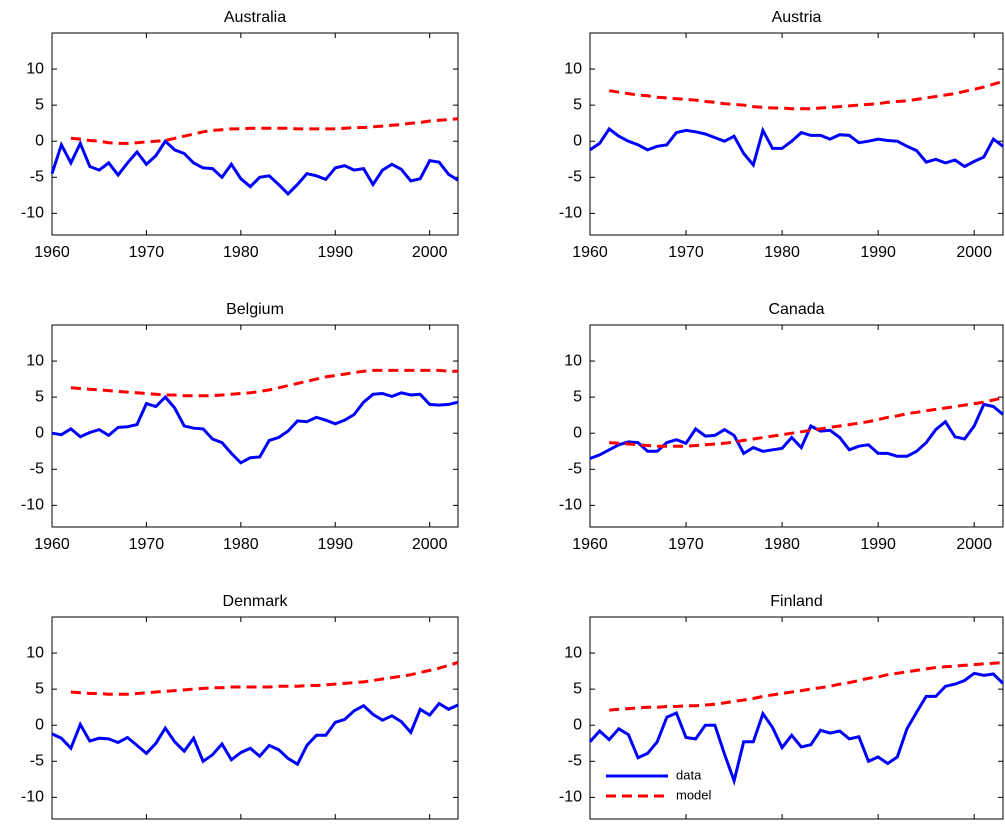  I want to click on legend-label: data, so click(689, 774).